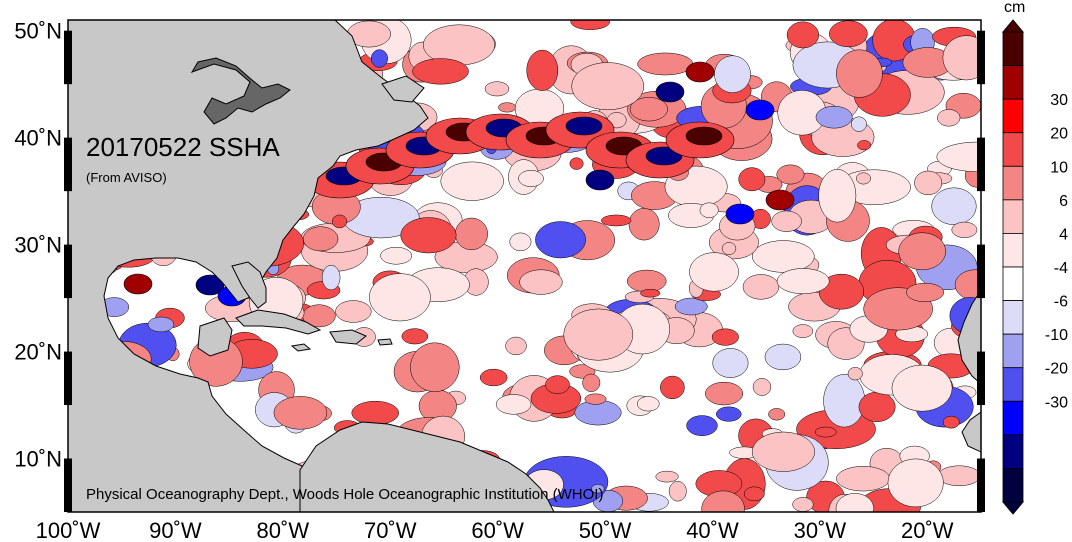  Describe the element at coordinates (497, 530) in the screenshot. I see `lon-tick-label: 60˚W` at that location.